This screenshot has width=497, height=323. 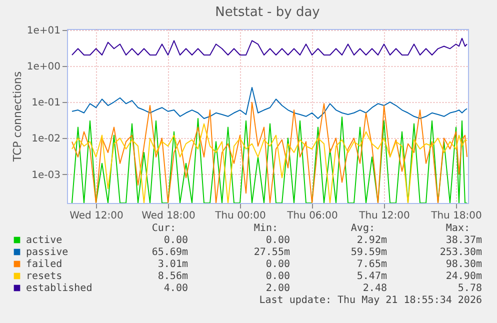 What do you see at coordinates (59, 288) in the screenshot?
I see `legend-label: established` at bounding box center [59, 288].